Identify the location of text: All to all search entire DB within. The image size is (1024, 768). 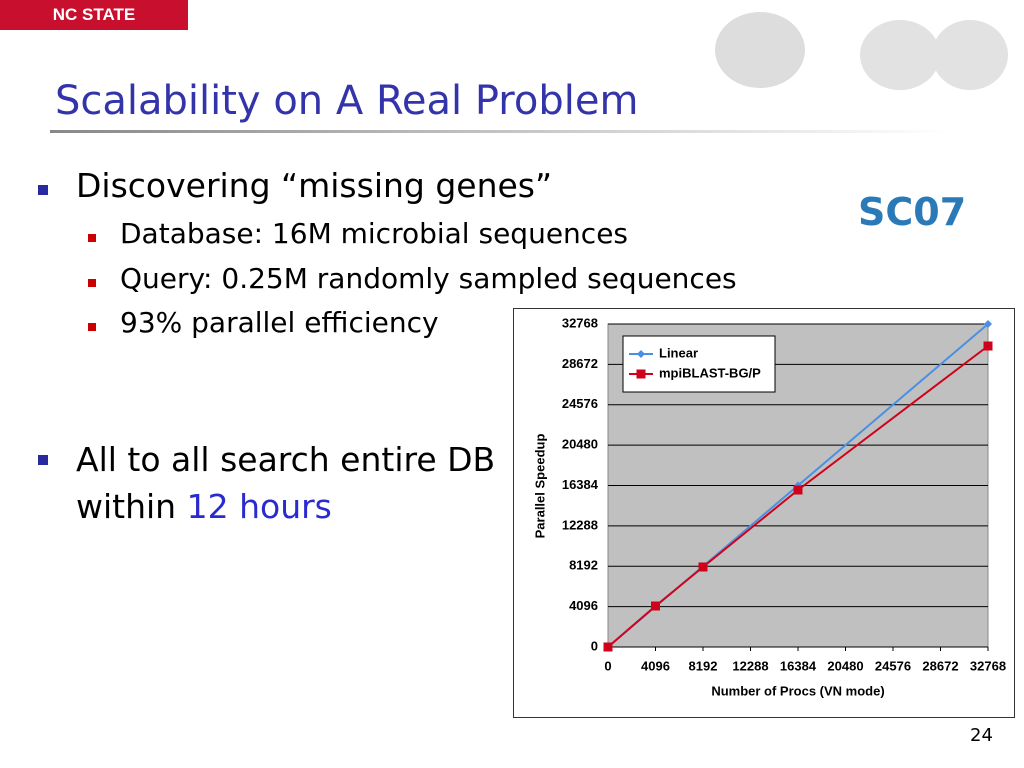
(286, 483).